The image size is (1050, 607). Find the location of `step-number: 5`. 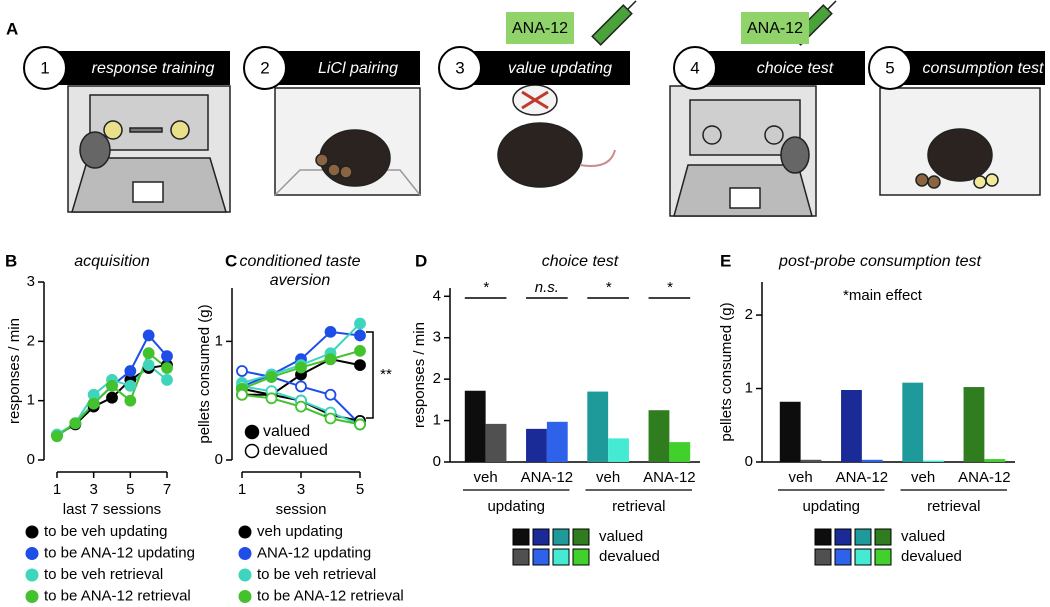

step-number: 5 is located at coordinates (889, 67).